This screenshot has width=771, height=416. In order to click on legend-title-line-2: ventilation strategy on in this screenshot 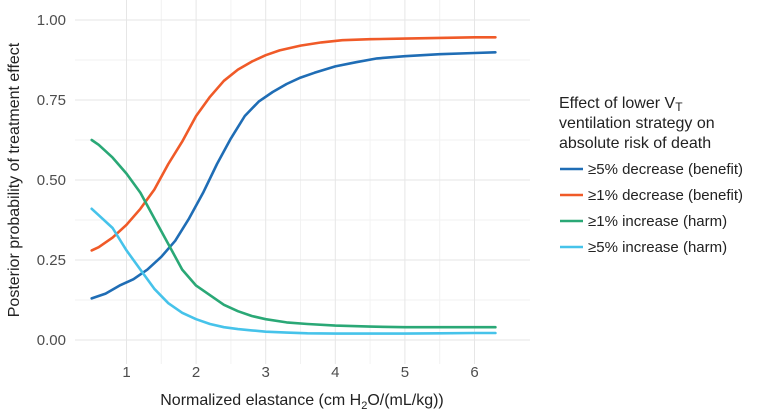, I will do `click(637, 123)`.